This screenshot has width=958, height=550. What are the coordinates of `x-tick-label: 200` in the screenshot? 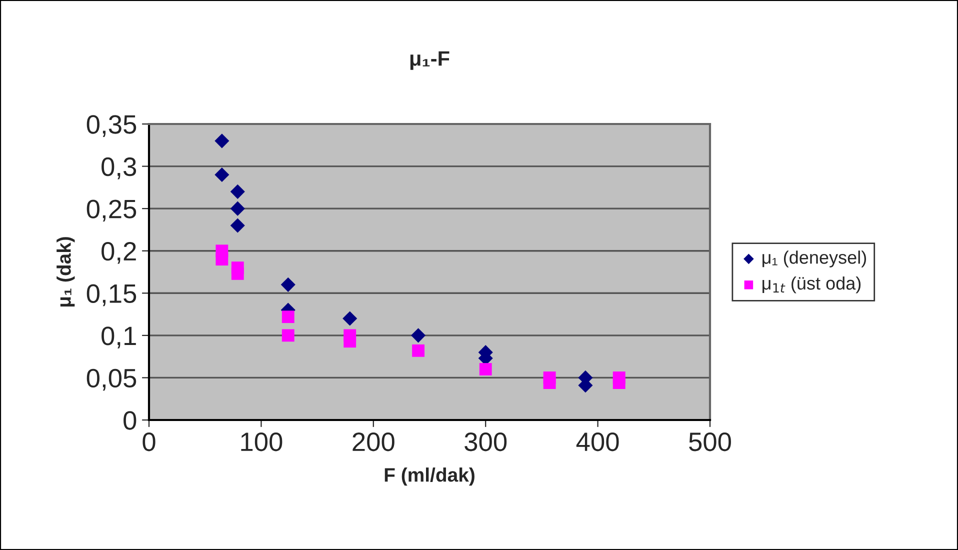 It's located at (373, 442).